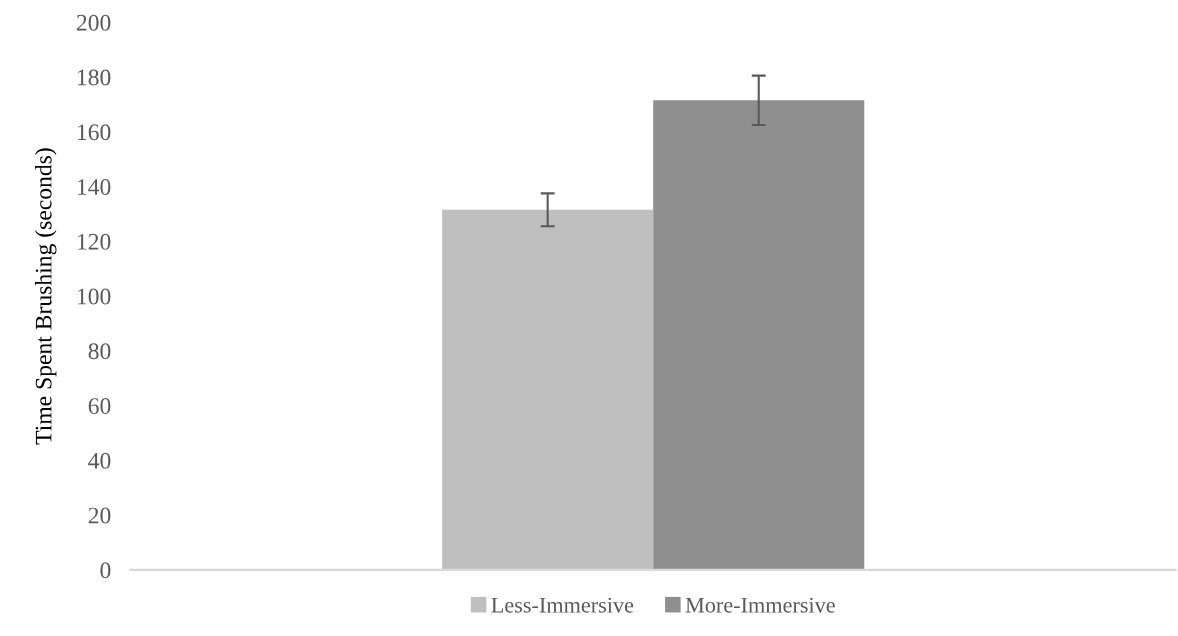 The height and width of the screenshot is (636, 1178). What do you see at coordinates (562, 605) in the screenshot?
I see `legend-label: Less-Immersive` at bounding box center [562, 605].